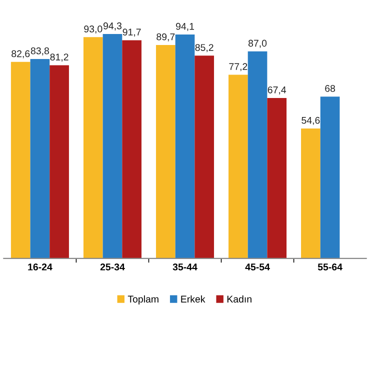 This screenshot has height=380, width=370. Describe the element at coordinates (40, 267) in the screenshot. I see `x-tick-label: 16-24` at that location.